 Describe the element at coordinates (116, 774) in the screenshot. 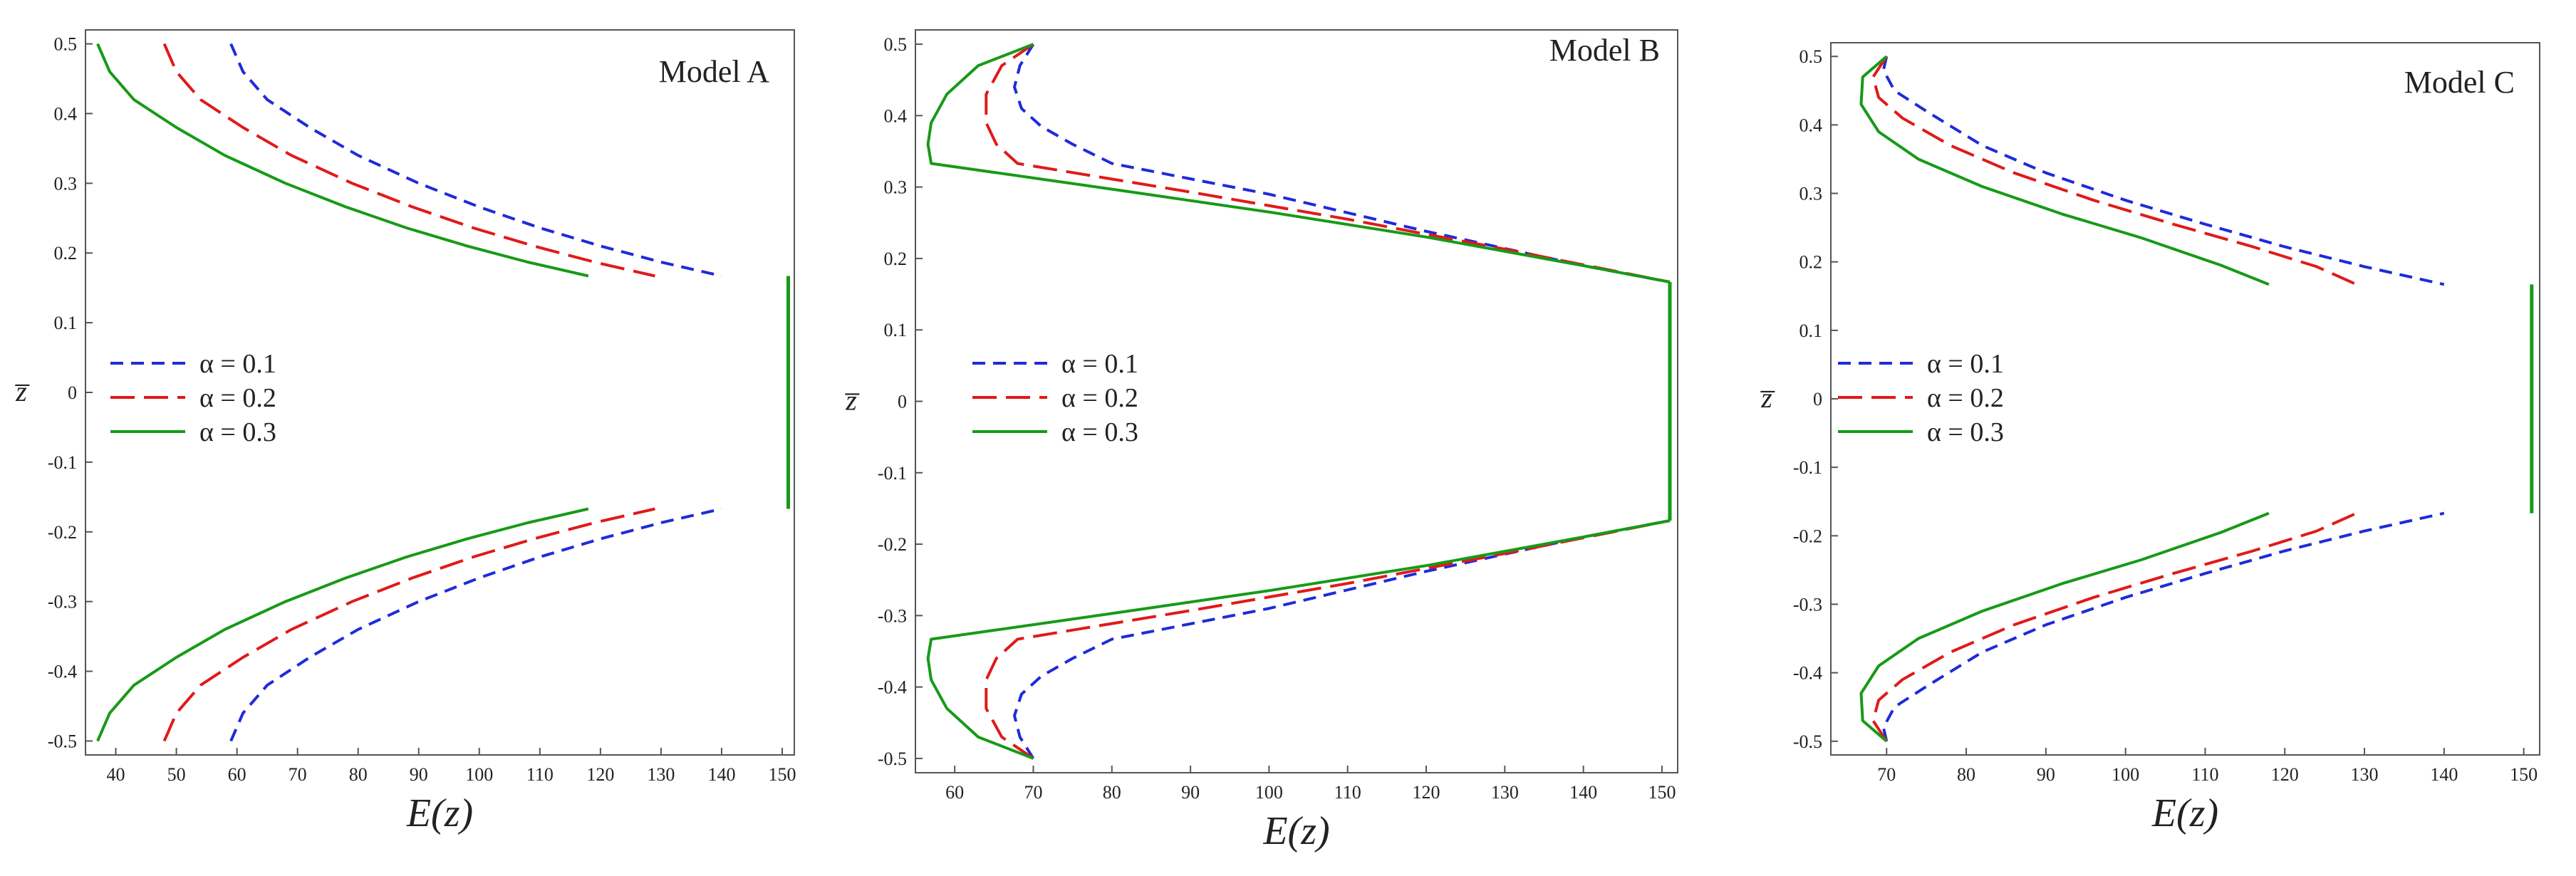

I see `x-tick-label: 40` at that location.